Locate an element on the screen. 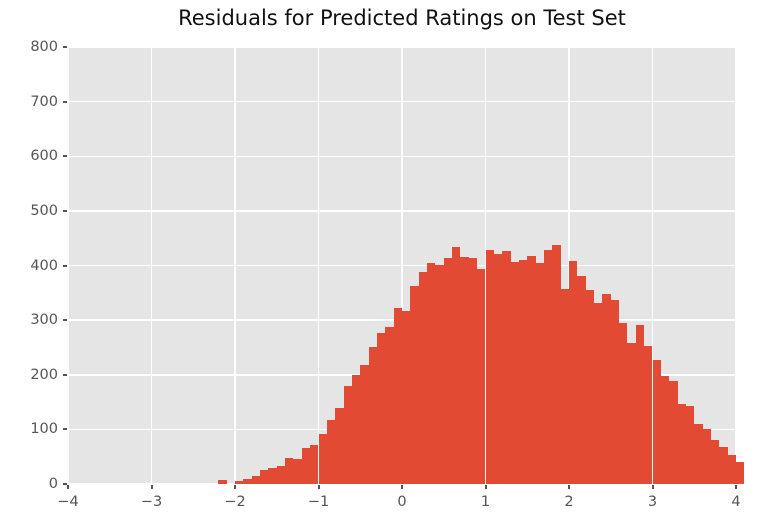  y-tick-label: 500 is located at coordinates (44, 210).